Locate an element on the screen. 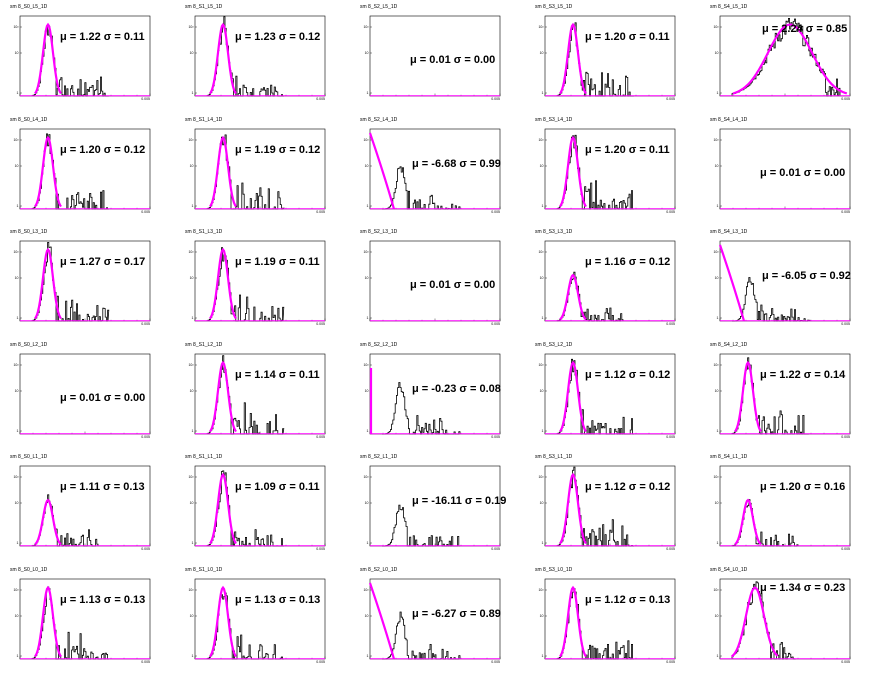 The width and height of the screenshot is (875, 675). fit-parameters-label: μ = 2.24 σ = 0.85 is located at coordinates (804, 29).